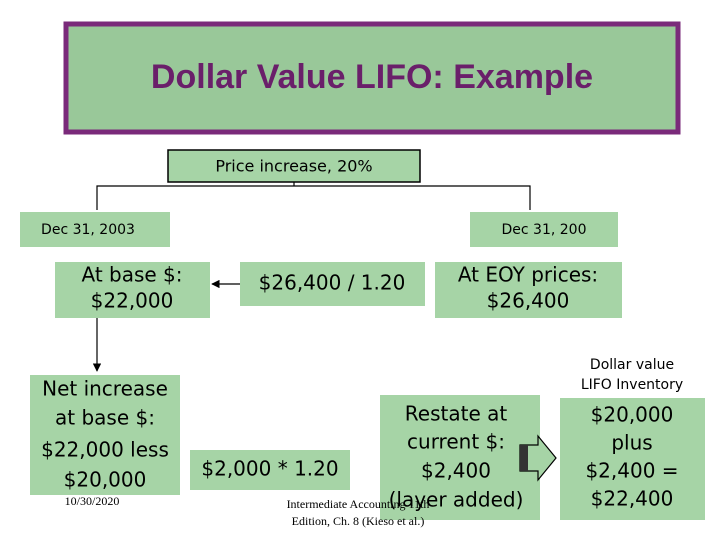 This screenshot has width=720, height=540. What do you see at coordinates (358, 504) in the screenshot?
I see `footer-source: Intermediate Accounting 11th` at bounding box center [358, 504].